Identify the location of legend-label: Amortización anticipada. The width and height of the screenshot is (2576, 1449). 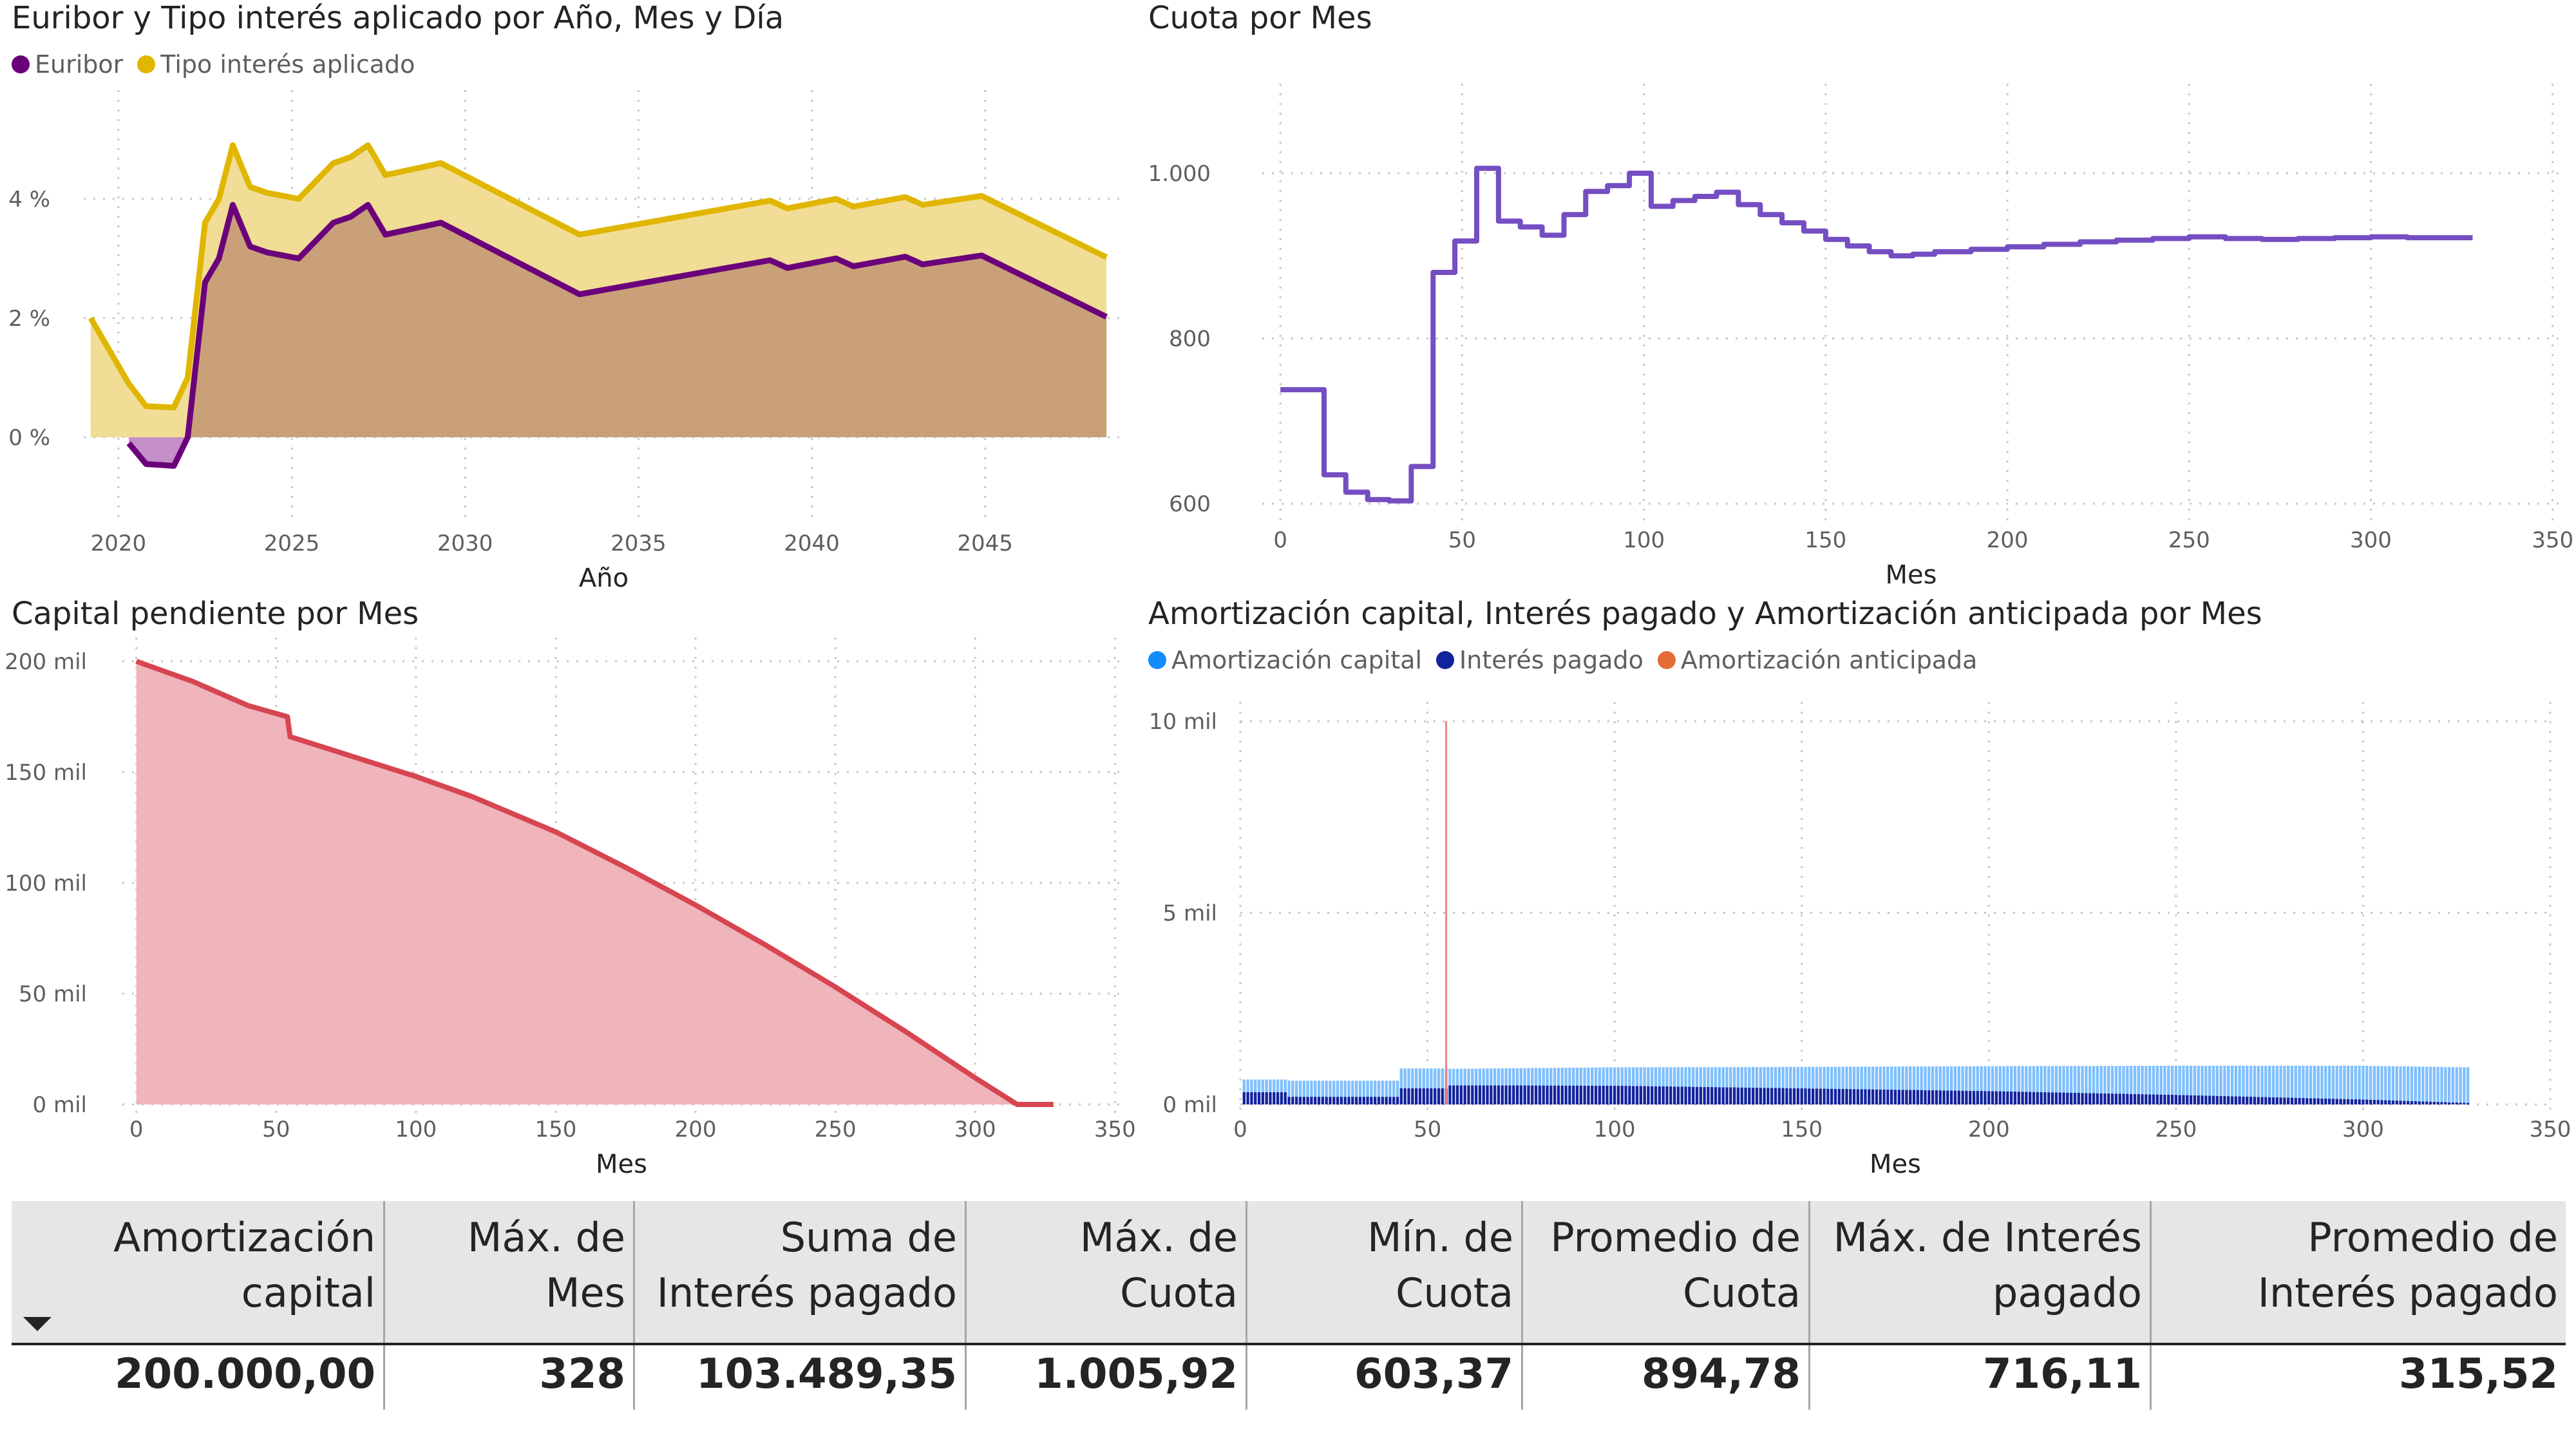
(1829, 660).